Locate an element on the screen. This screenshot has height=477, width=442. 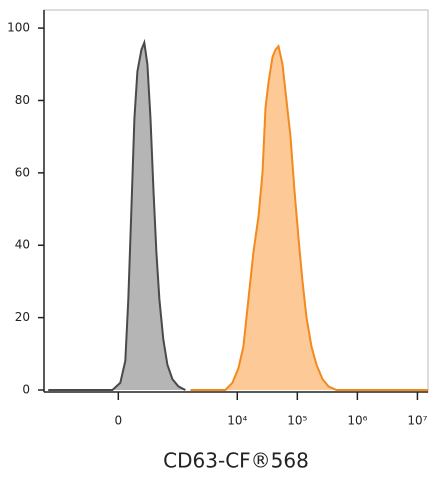
y-tick-label: 0 is located at coordinates (26, 390).